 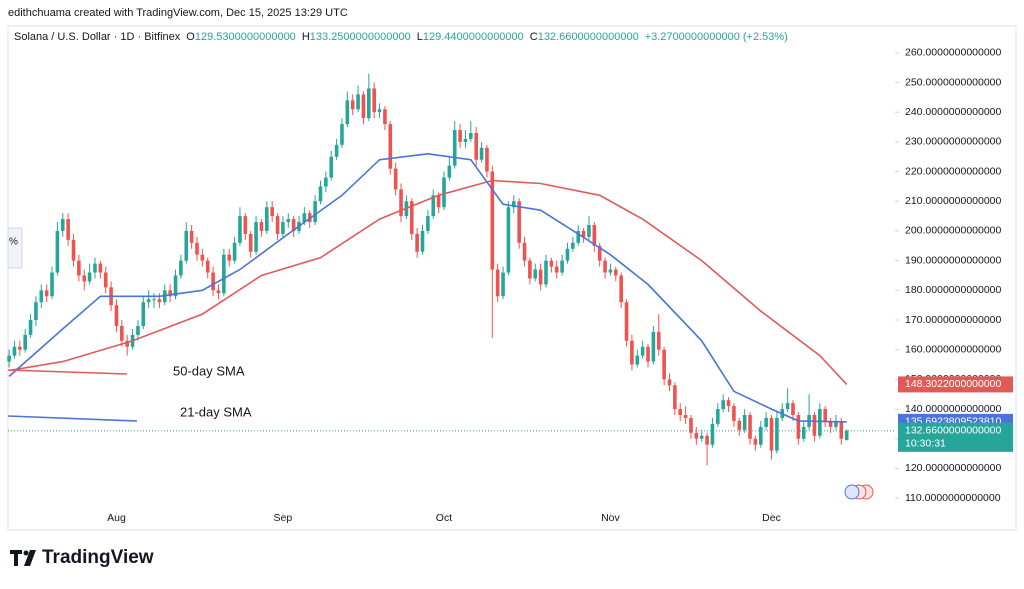 What do you see at coordinates (953, 409) in the screenshot?
I see `y-tick-label: 140.0000000000000` at bounding box center [953, 409].